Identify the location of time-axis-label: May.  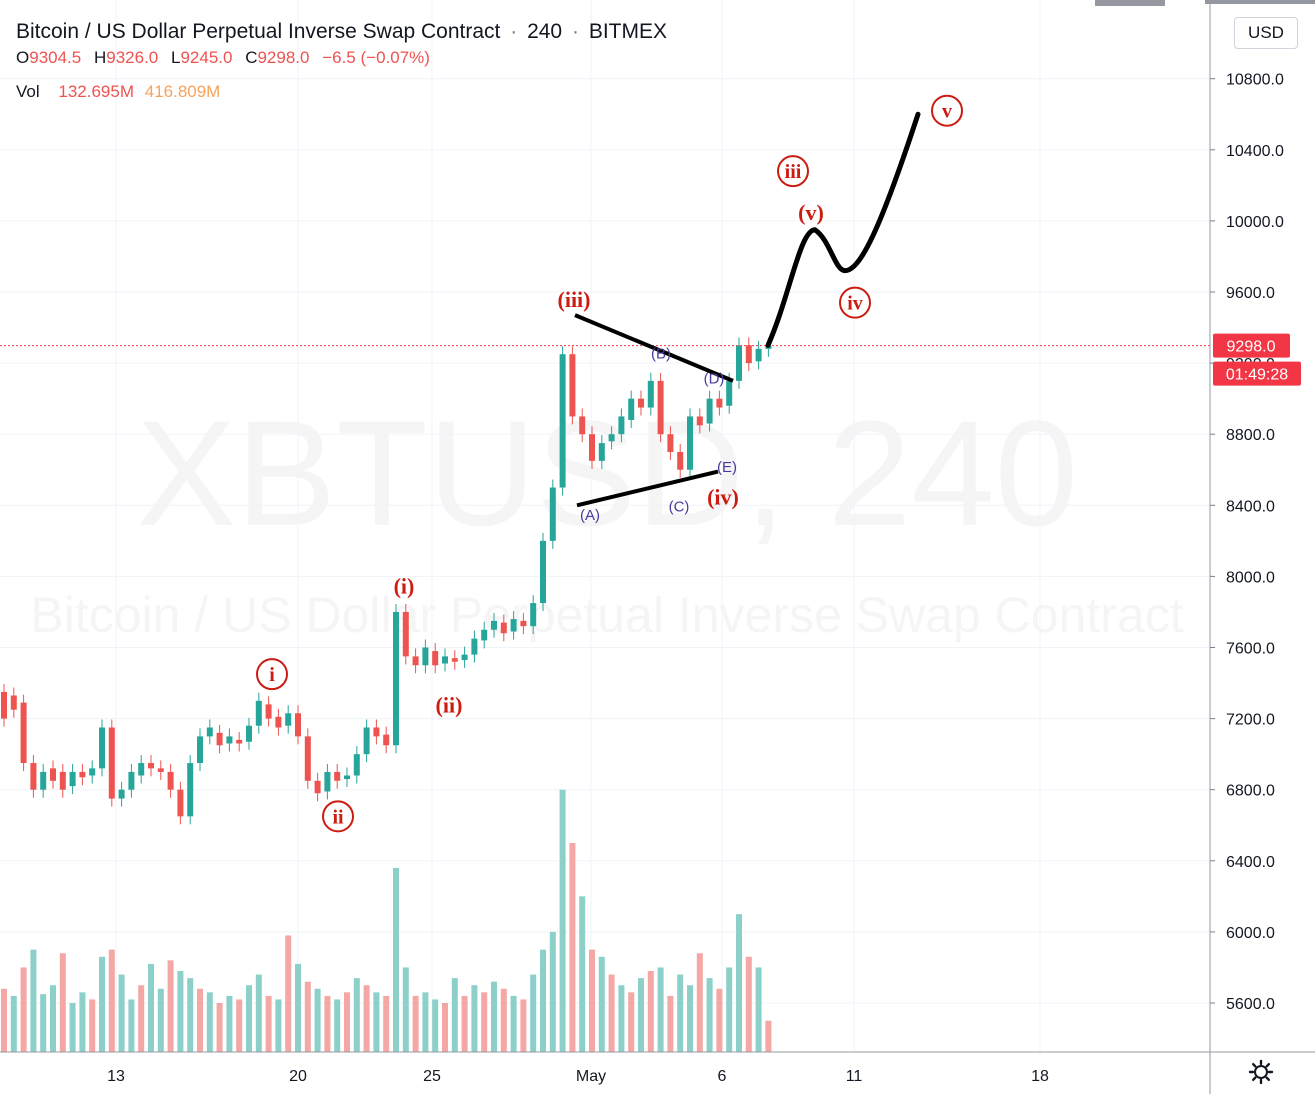
(591, 1076).